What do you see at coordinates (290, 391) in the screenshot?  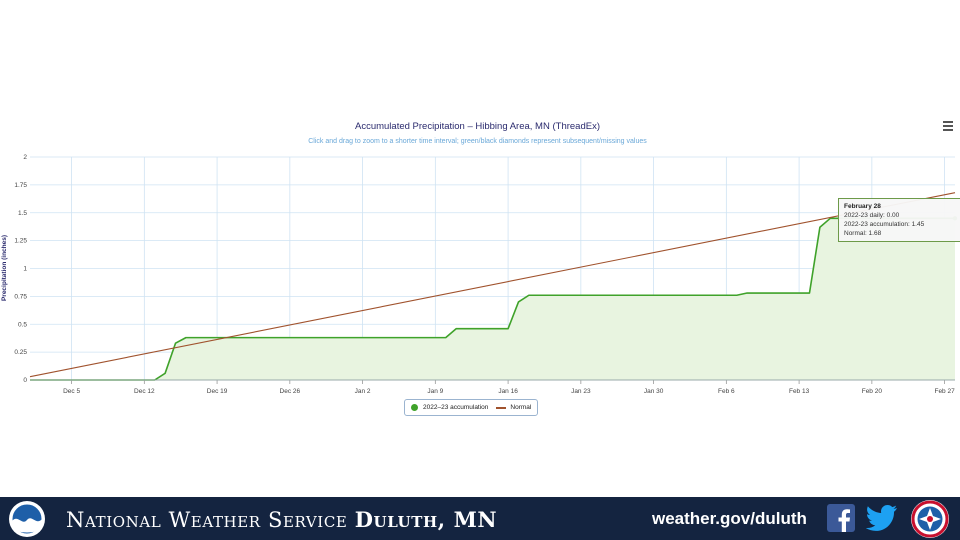 I see `x-tick-label: Dec 26` at bounding box center [290, 391].